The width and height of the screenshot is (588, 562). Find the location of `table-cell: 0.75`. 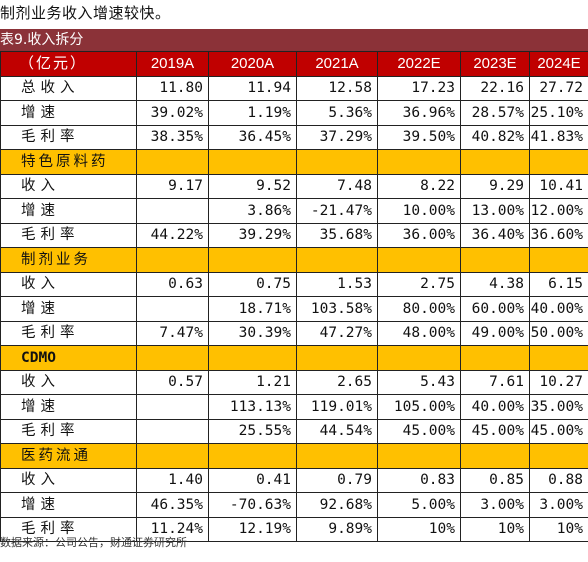

table-cell: 0.75 is located at coordinates (252, 284).